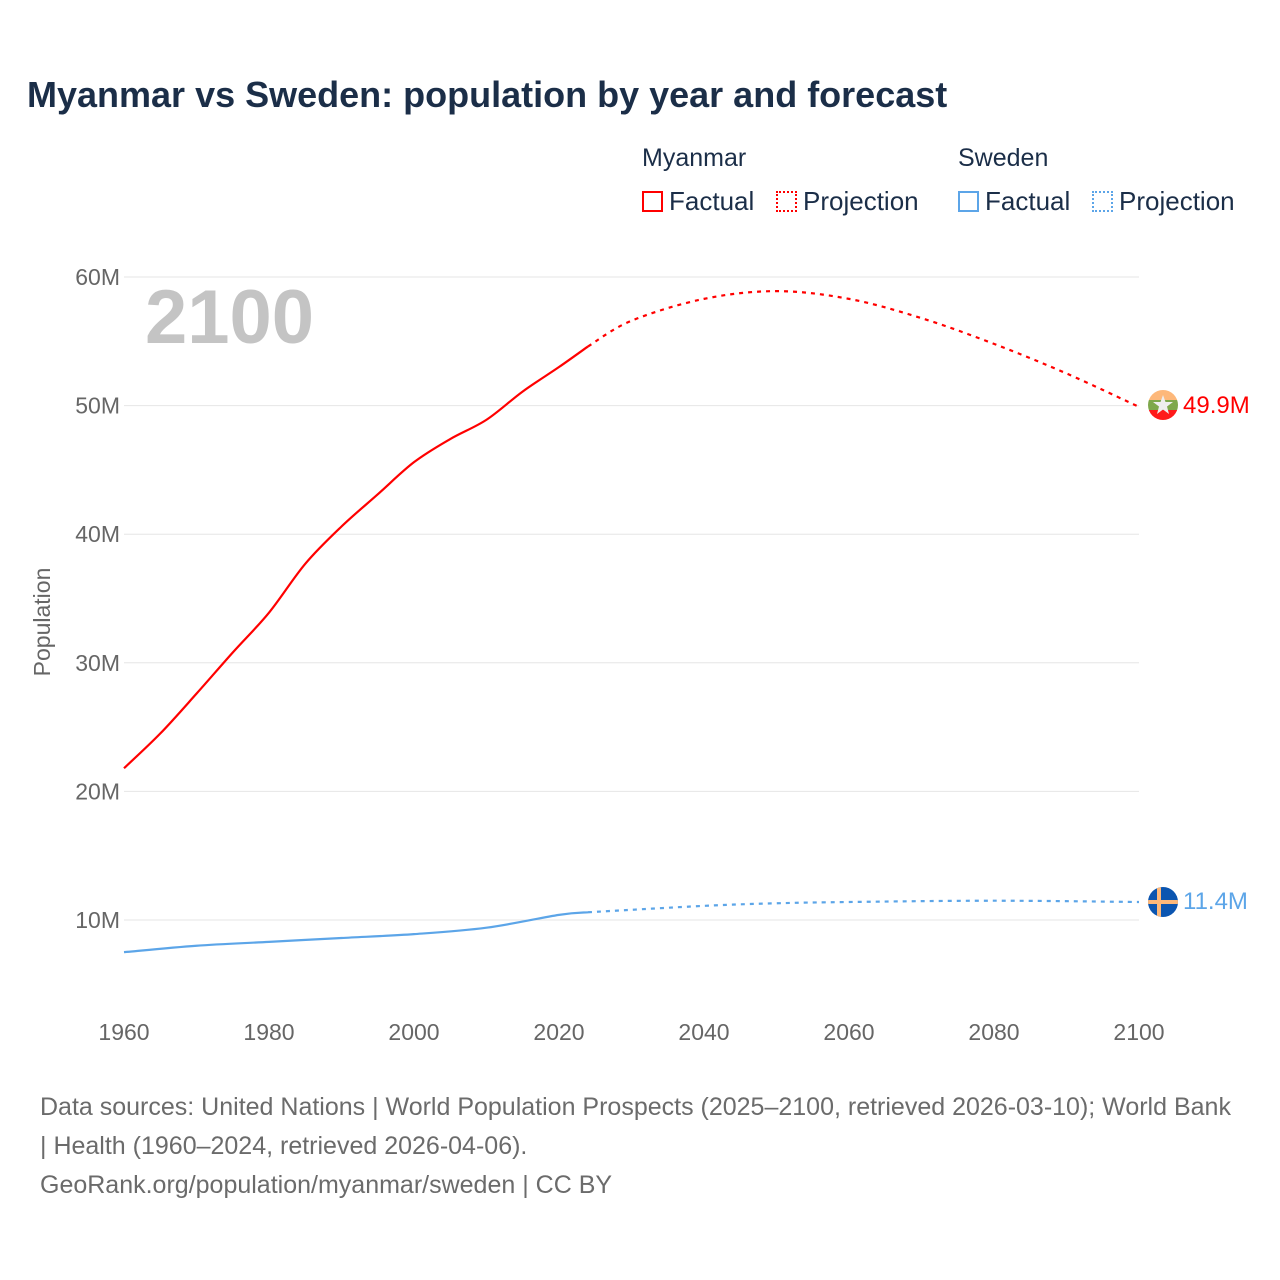 The height and width of the screenshot is (1280, 1280). I want to click on myanmar-flag-icon, so click(1163, 405).